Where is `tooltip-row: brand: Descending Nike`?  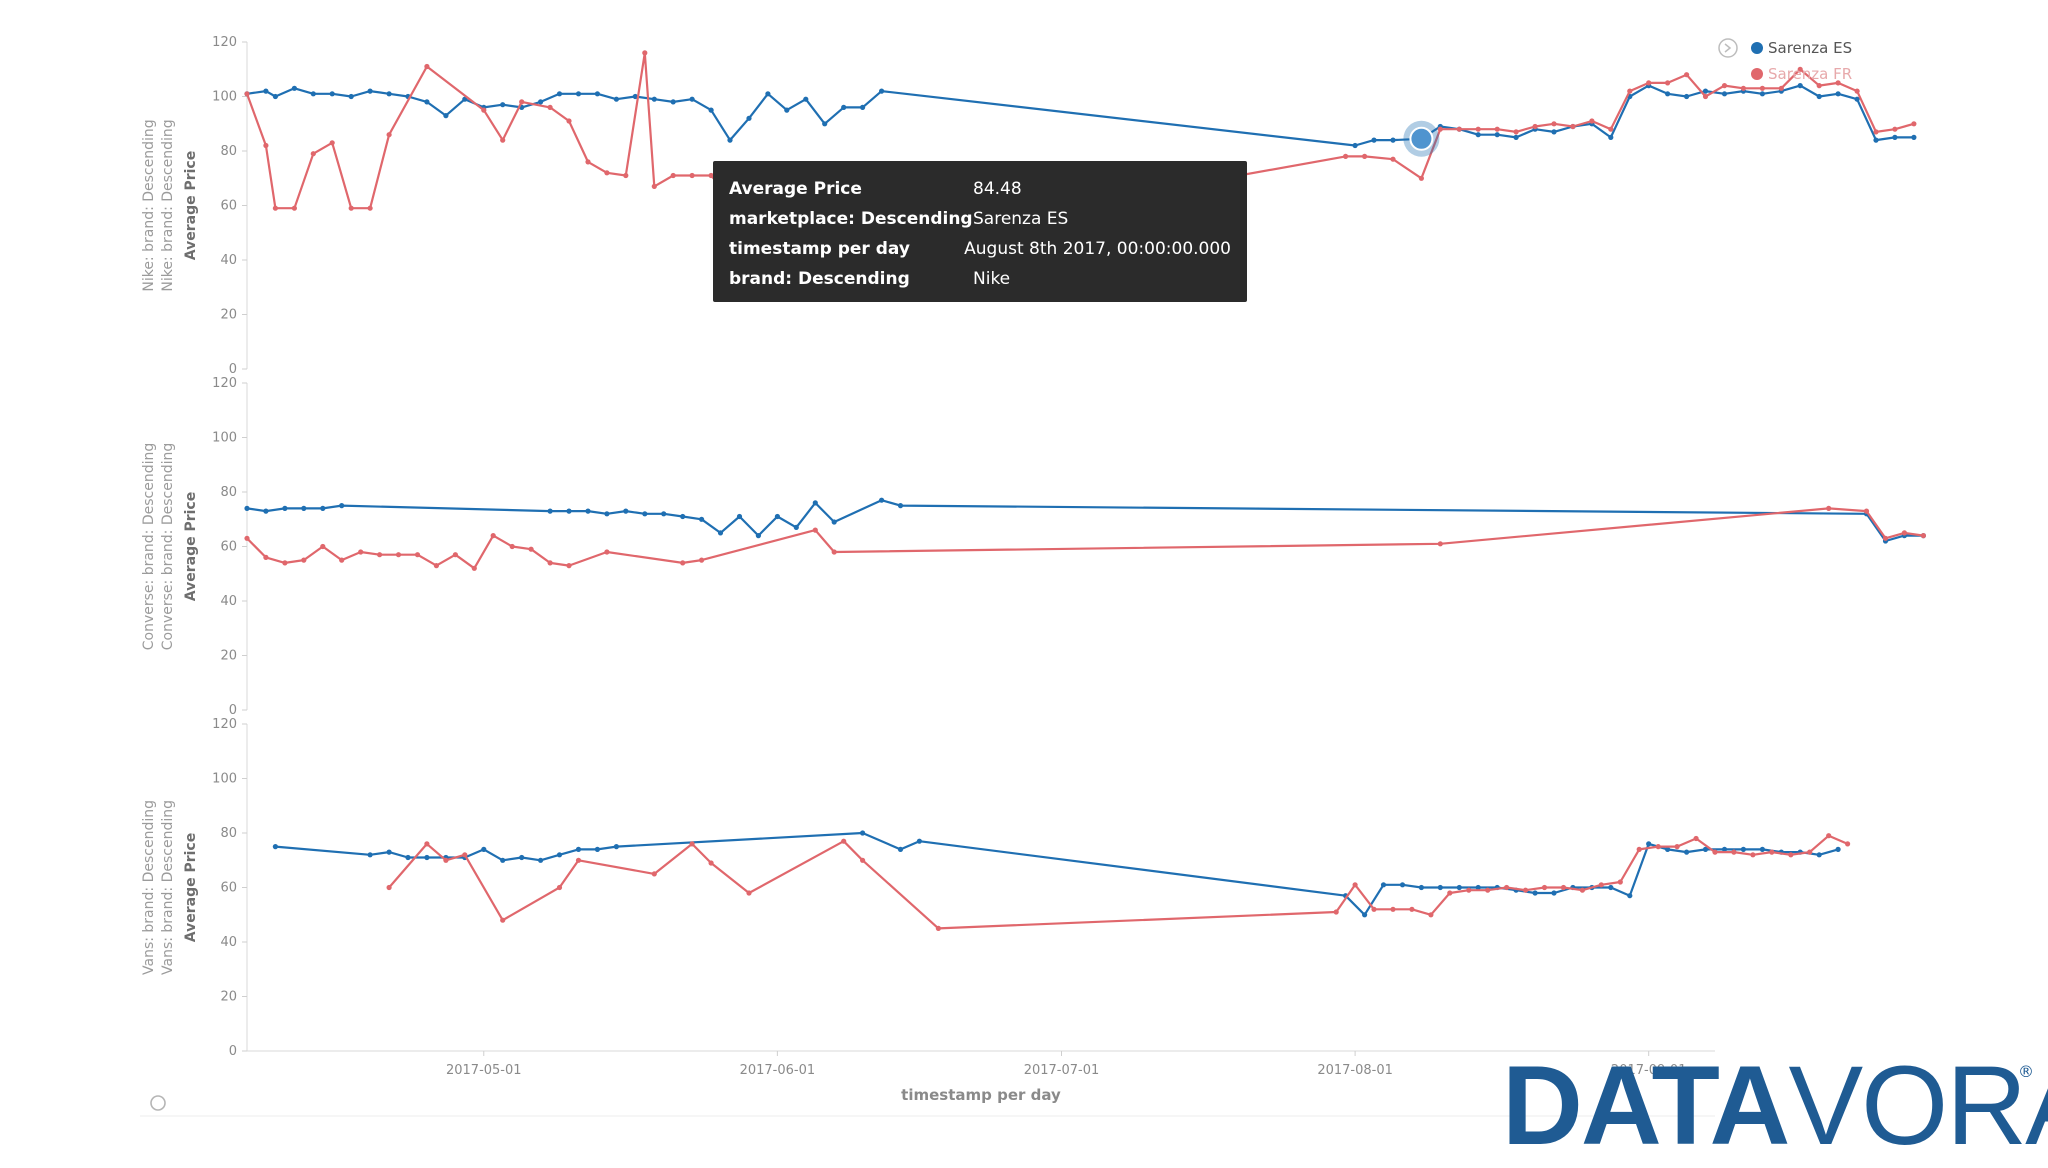 tooltip-row: brand: Descending Nike is located at coordinates (980, 279).